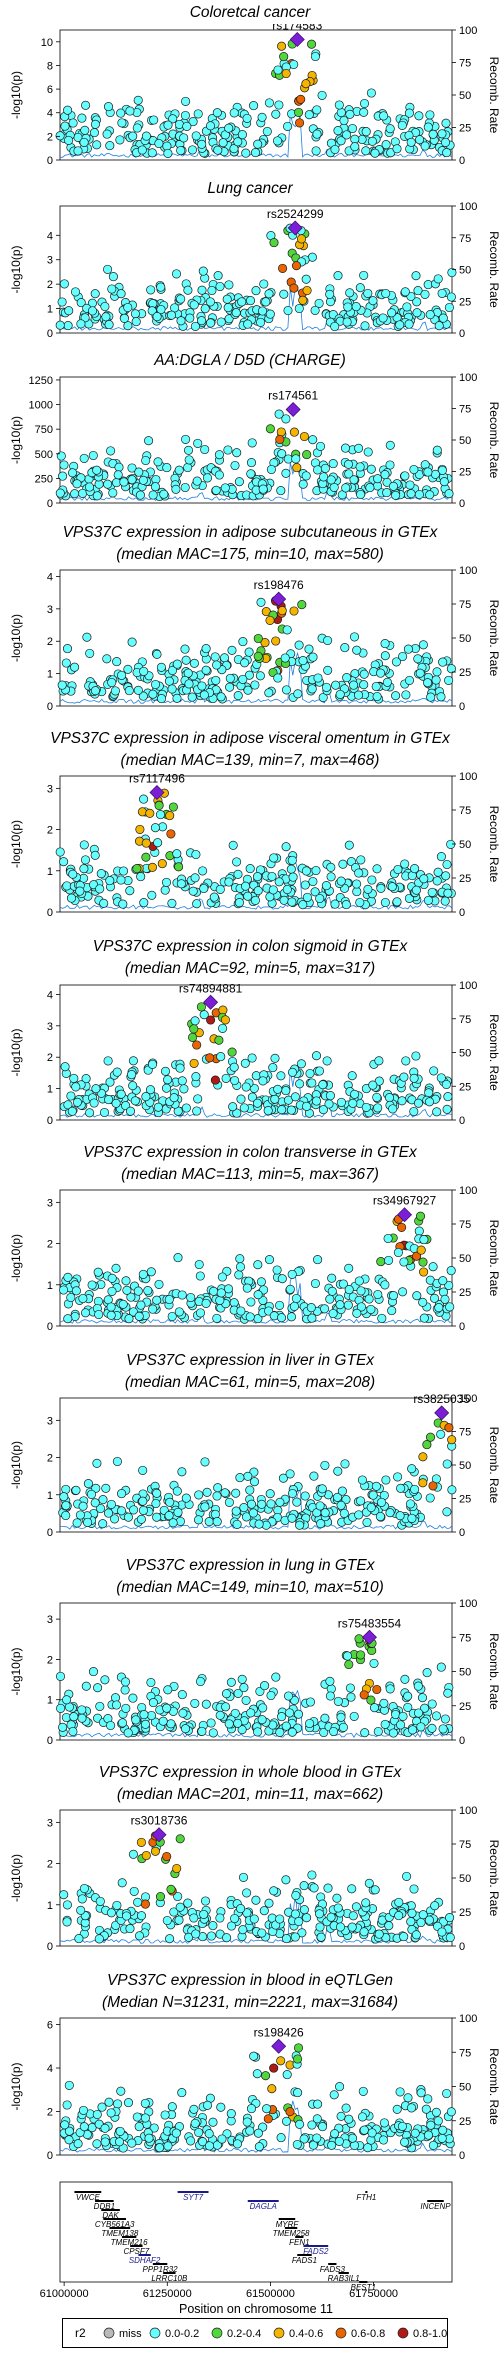  Describe the element at coordinates (316, 2251) in the screenshot. I see `gene-label: FADS2` at that location.